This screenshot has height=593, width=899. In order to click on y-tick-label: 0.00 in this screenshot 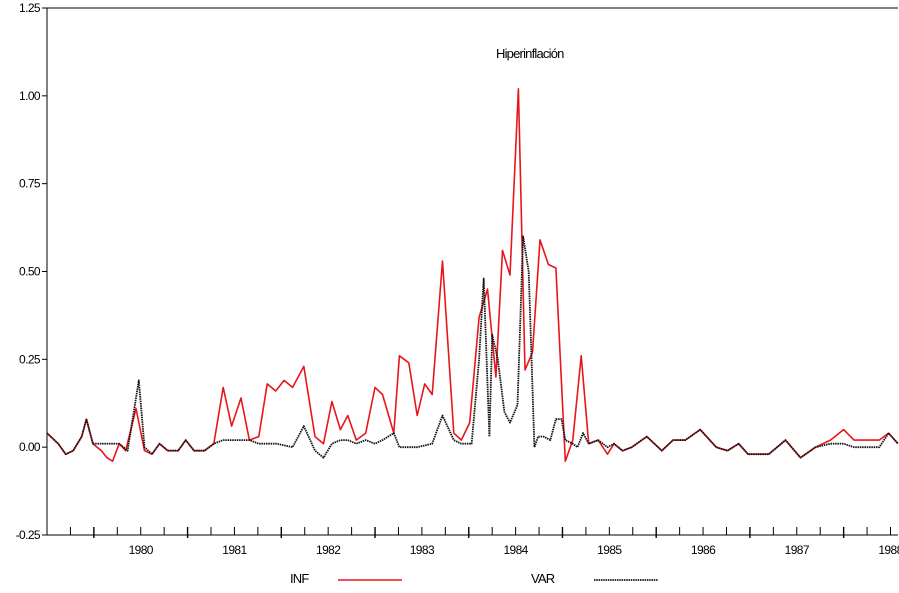, I will do `click(30, 447)`.